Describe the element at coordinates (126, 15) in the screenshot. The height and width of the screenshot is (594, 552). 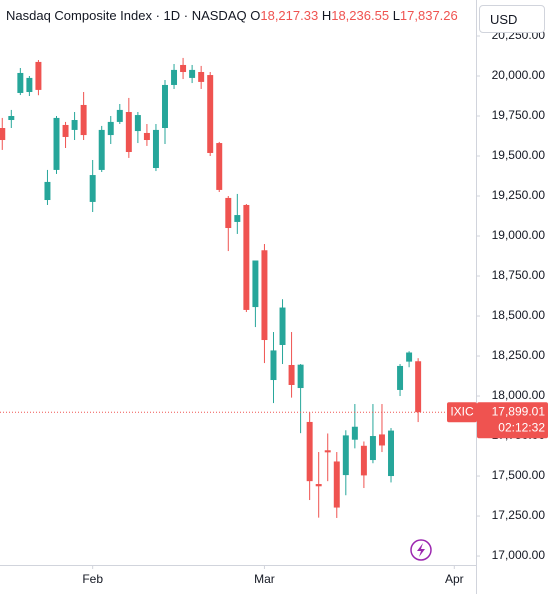
I see `header-title: Nasdaq Composite Index · 1D · NASDAQ` at that location.